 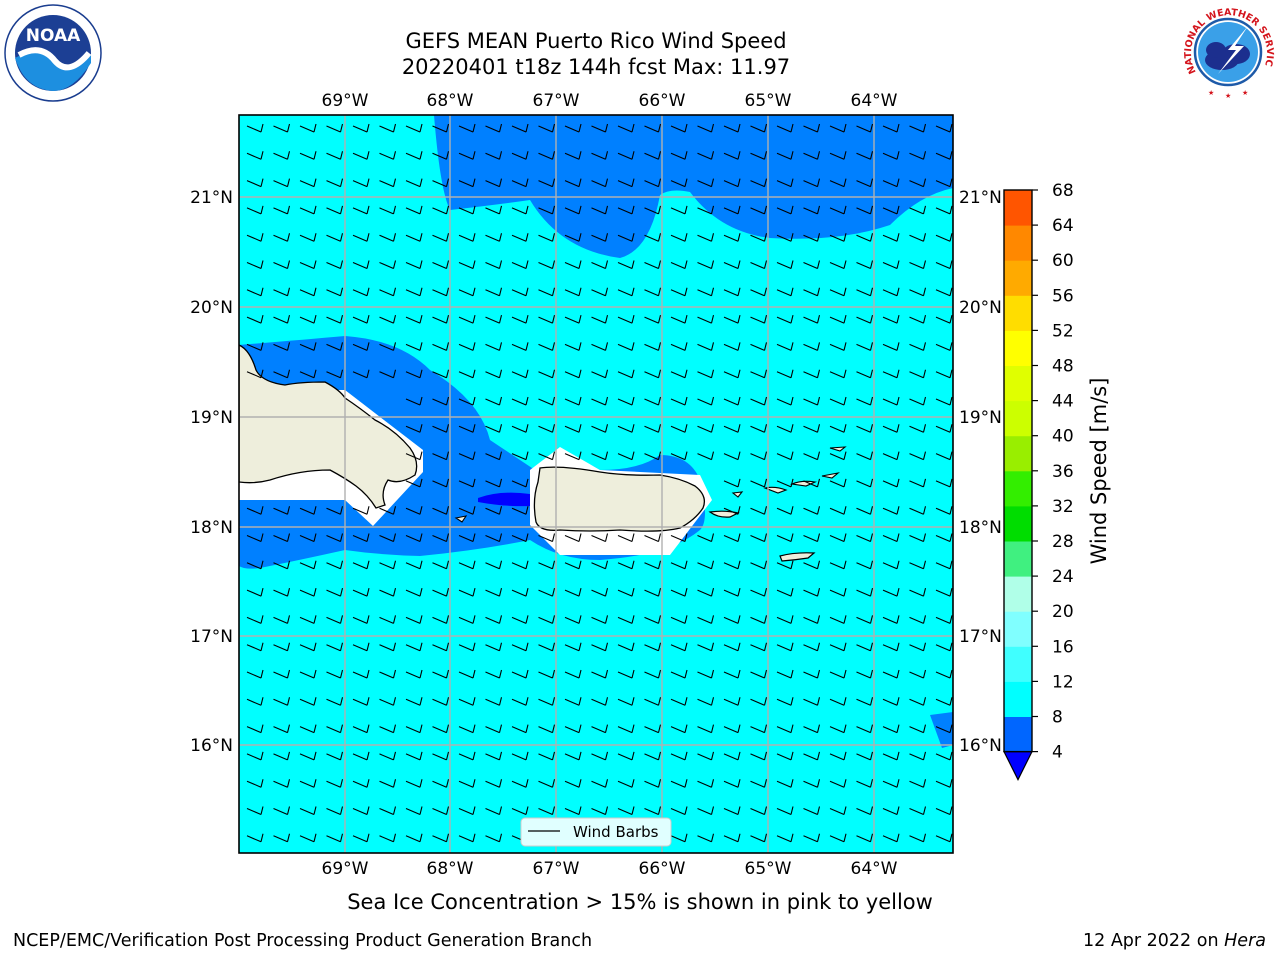 What do you see at coordinates (768, 869) in the screenshot?
I see `lon-label-bottom: 65°W` at bounding box center [768, 869].